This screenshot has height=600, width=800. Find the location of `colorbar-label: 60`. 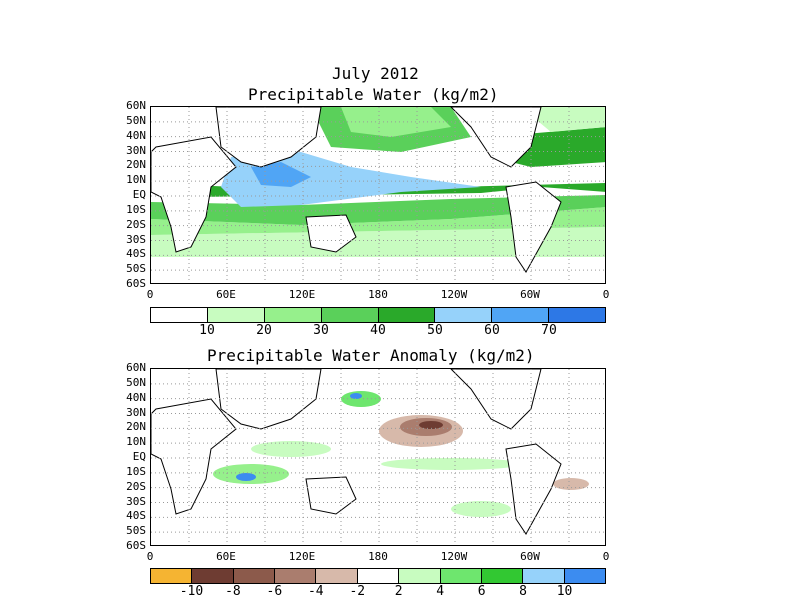

colorbar-label: 60 is located at coordinates (492, 330).